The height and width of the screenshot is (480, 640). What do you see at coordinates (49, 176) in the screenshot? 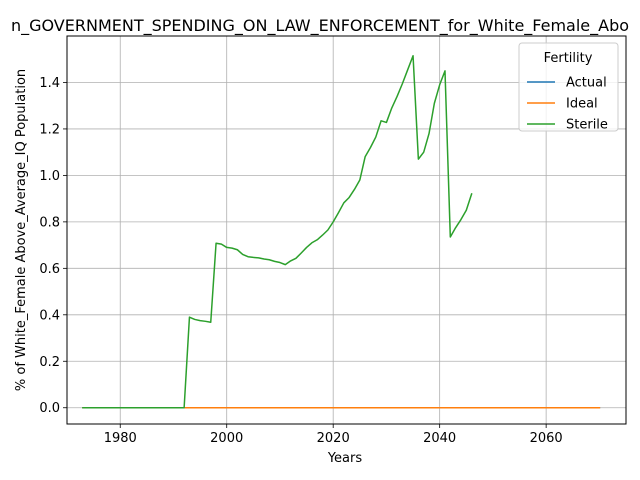
I see `y-tick-label: 1.0` at bounding box center [49, 176].